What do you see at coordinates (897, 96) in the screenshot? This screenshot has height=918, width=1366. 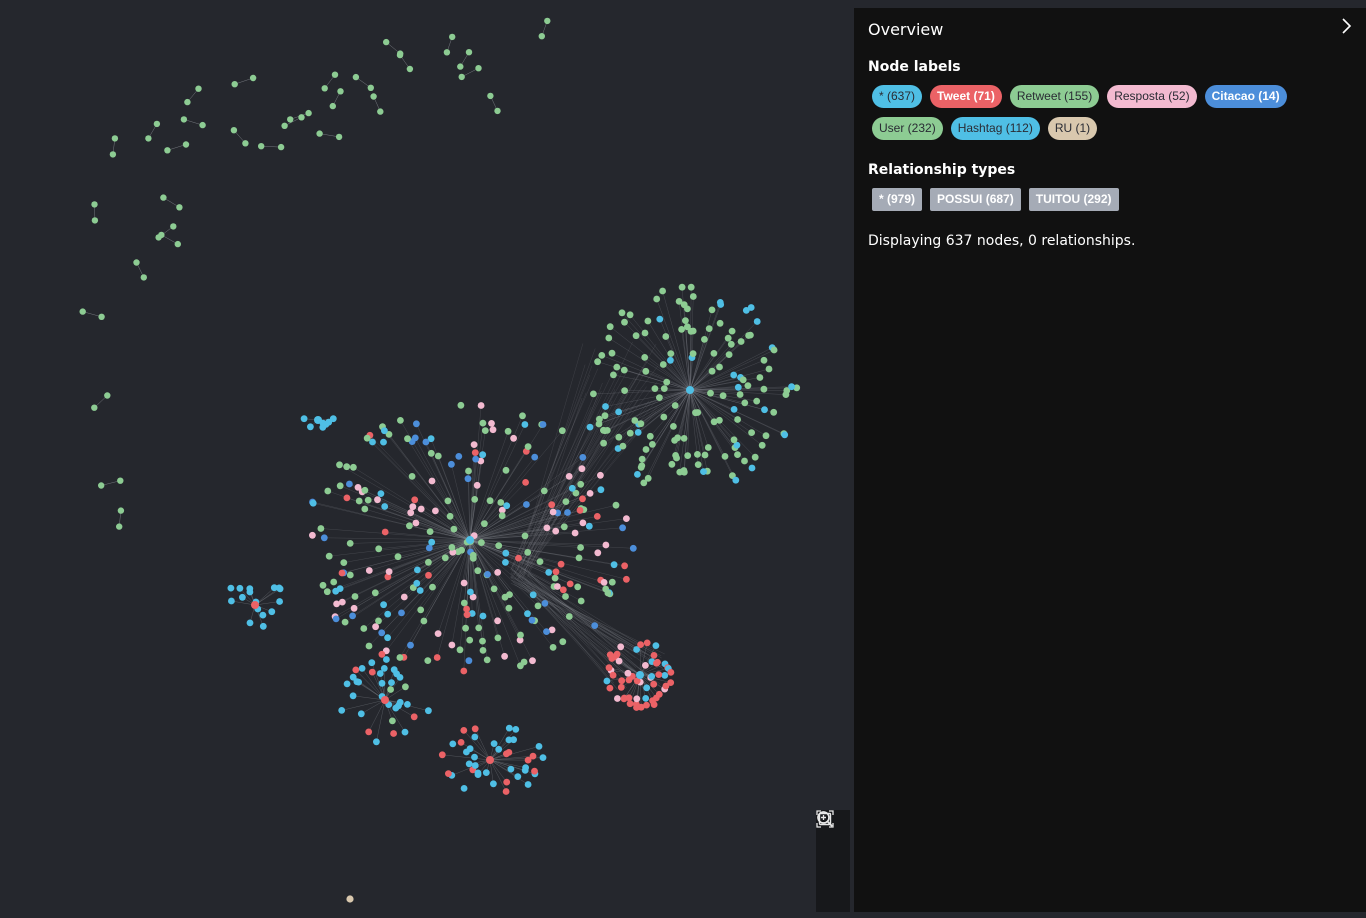 I see `node-label-chip-all: * (637)` at bounding box center [897, 96].